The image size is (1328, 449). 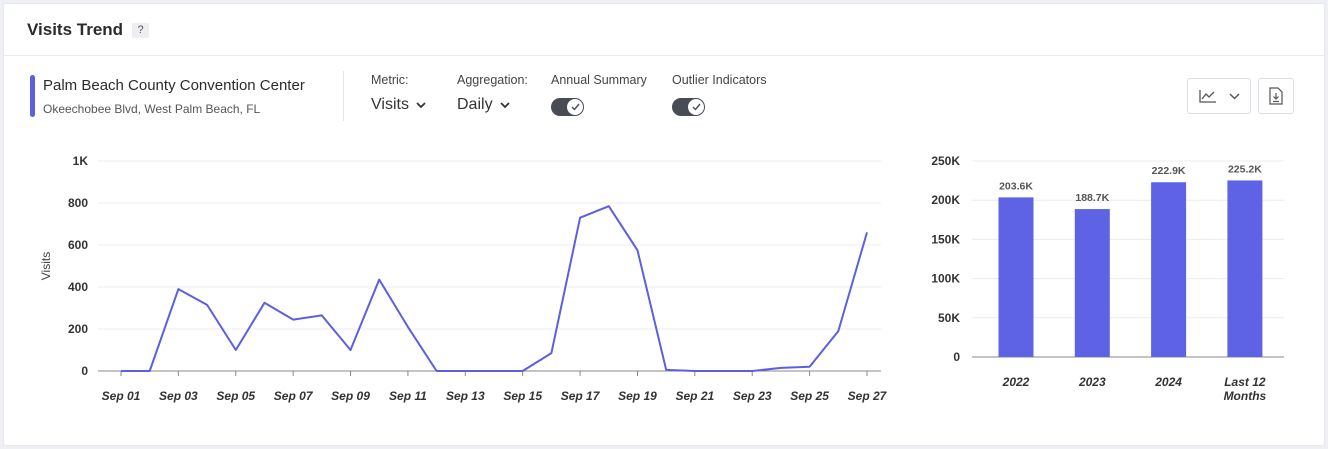 What do you see at coordinates (235, 396) in the screenshot?
I see `x-tick-label: Sep 05` at bounding box center [235, 396].